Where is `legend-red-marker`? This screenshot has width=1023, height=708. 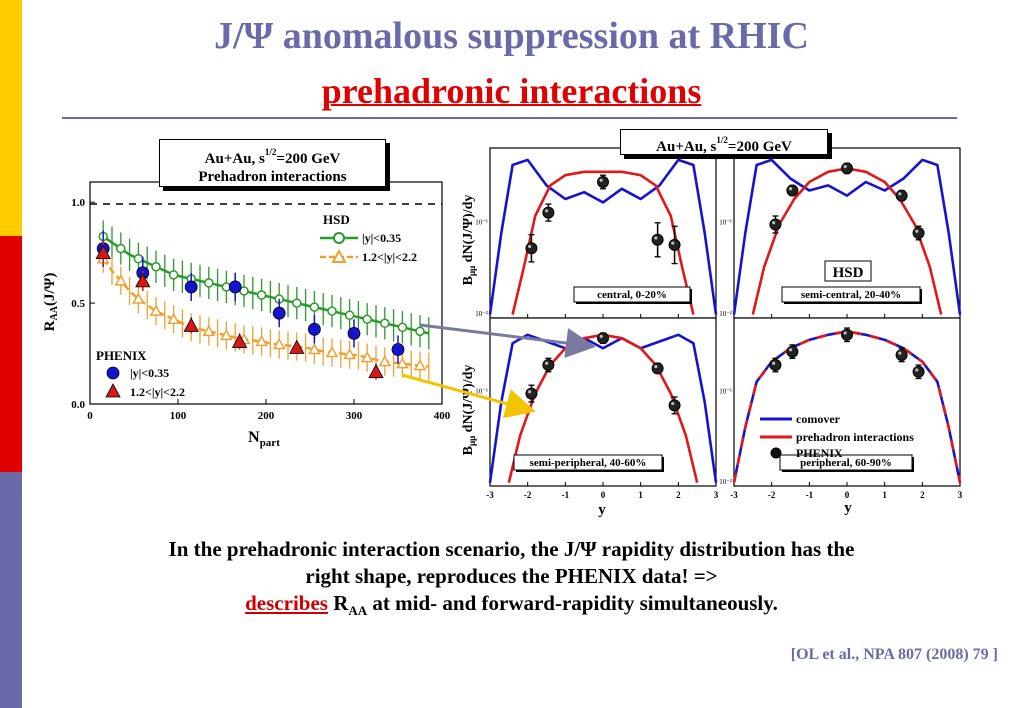 legend-red-marker is located at coordinates (113, 390).